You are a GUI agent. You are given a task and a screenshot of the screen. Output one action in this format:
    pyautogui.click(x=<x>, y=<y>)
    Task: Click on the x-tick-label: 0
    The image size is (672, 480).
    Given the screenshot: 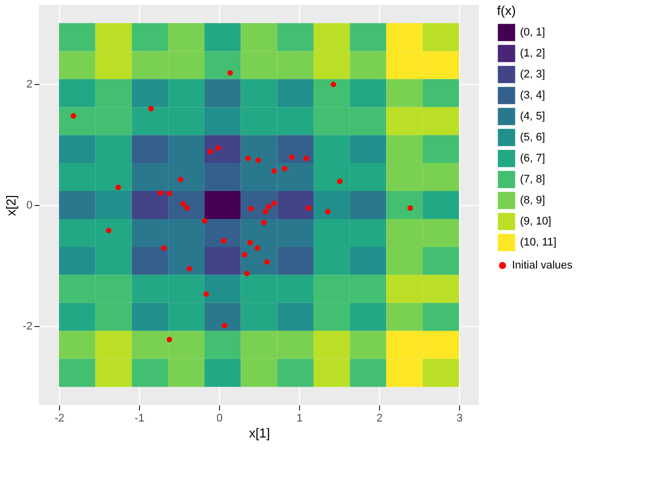 What is the action you would take?
    pyautogui.click(x=219, y=418)
    